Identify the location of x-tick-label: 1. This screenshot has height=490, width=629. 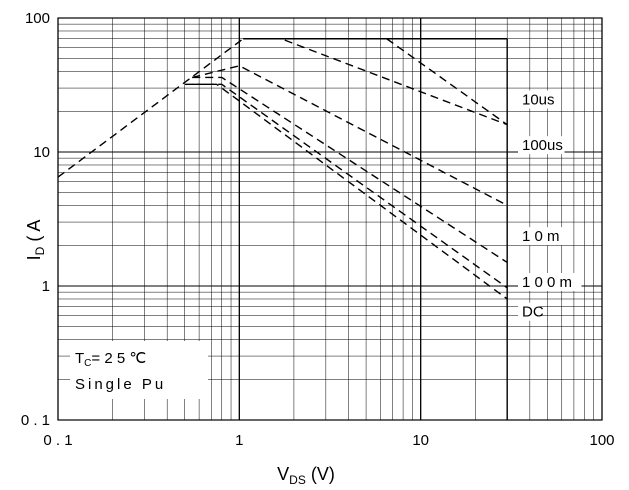
(239, 440).